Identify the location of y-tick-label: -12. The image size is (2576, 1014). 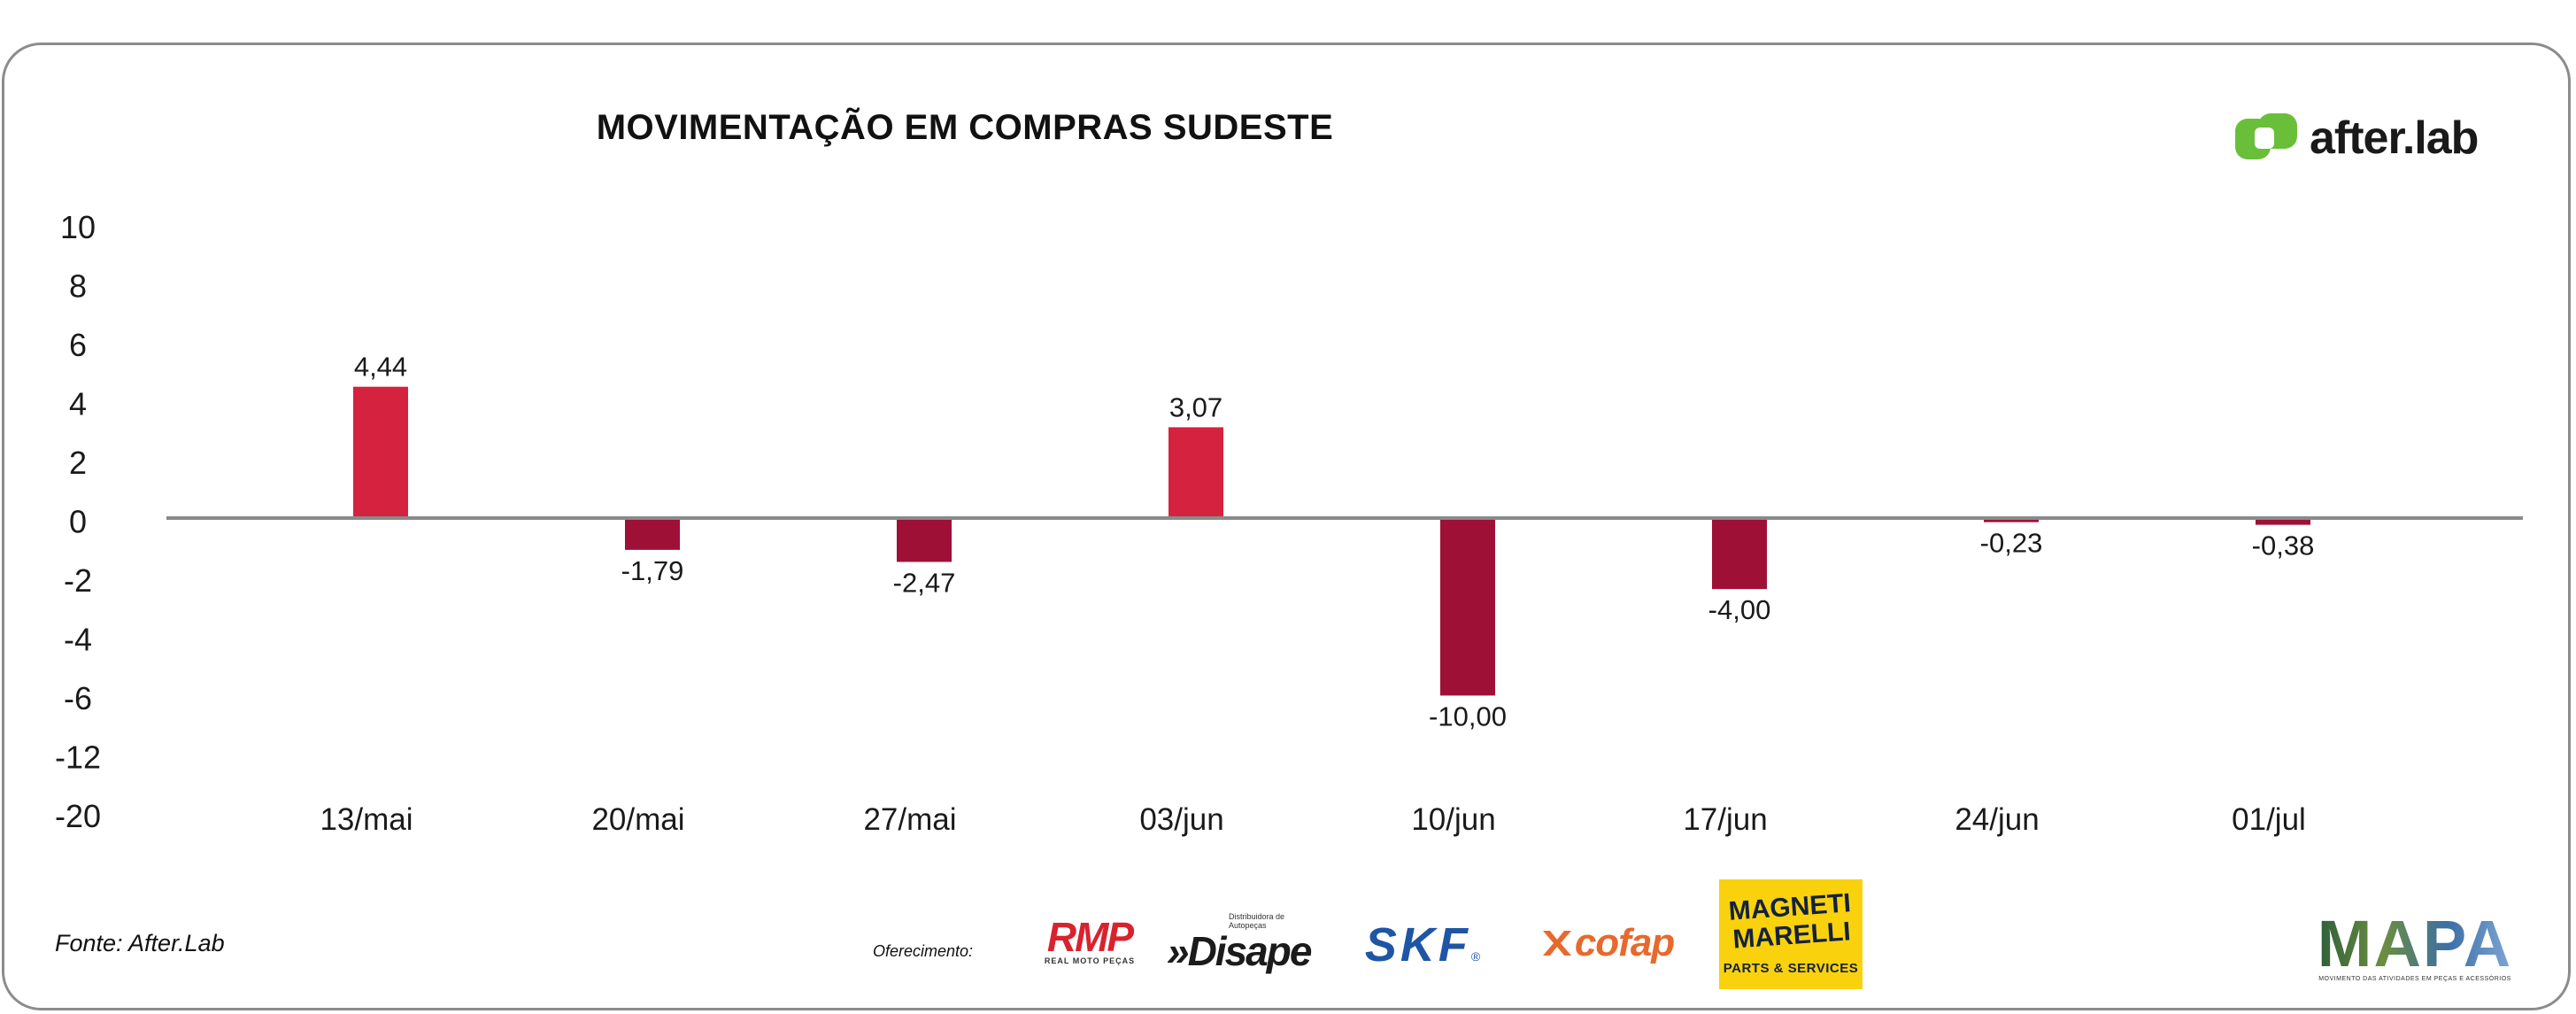
(78, 758).